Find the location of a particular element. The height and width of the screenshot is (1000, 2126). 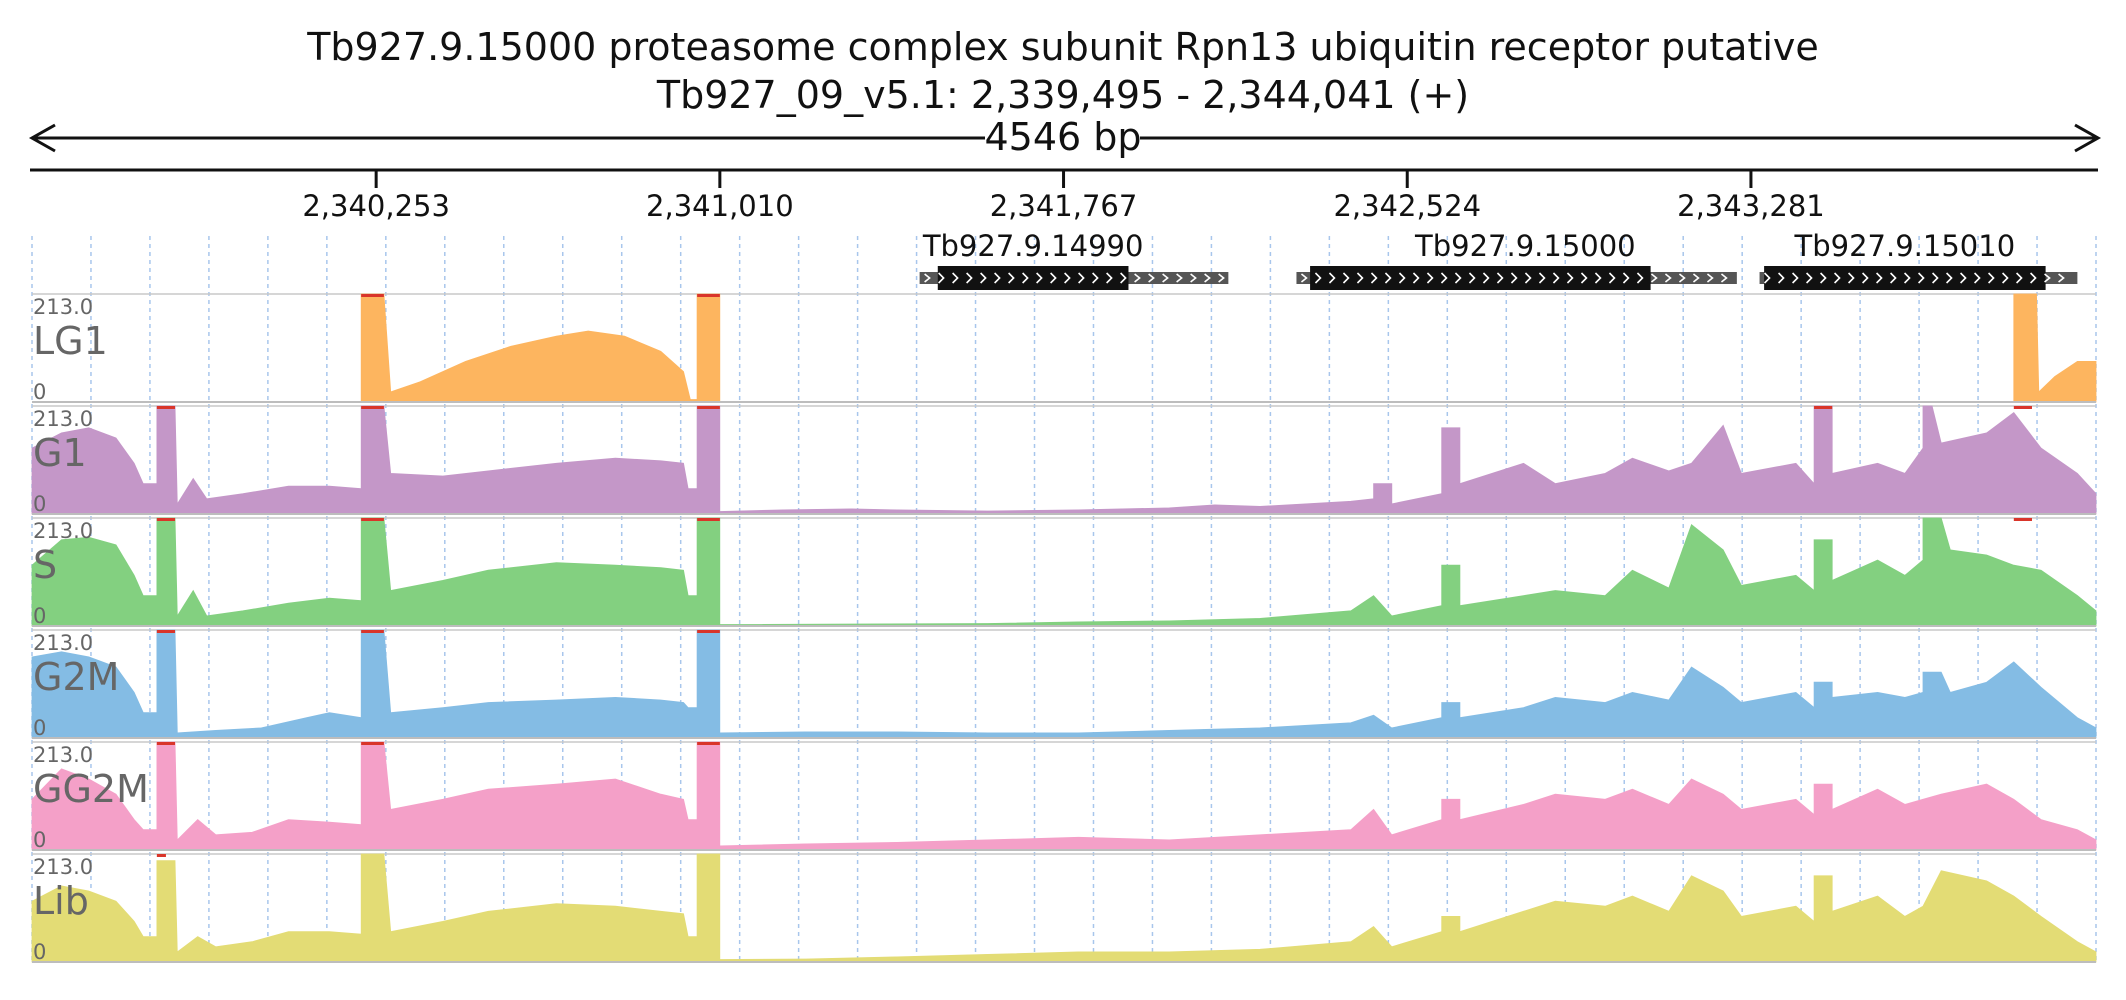

gene-label: Tb927.9.15010 is located at coordinates (1905, 246).